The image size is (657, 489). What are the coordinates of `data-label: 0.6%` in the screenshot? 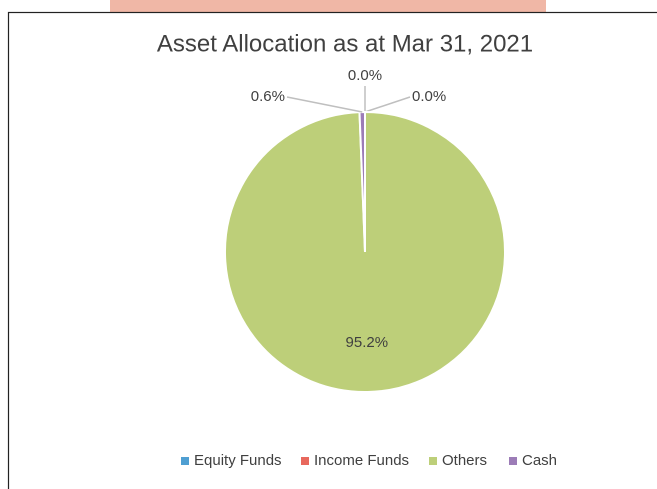 It's located at (268, 96).